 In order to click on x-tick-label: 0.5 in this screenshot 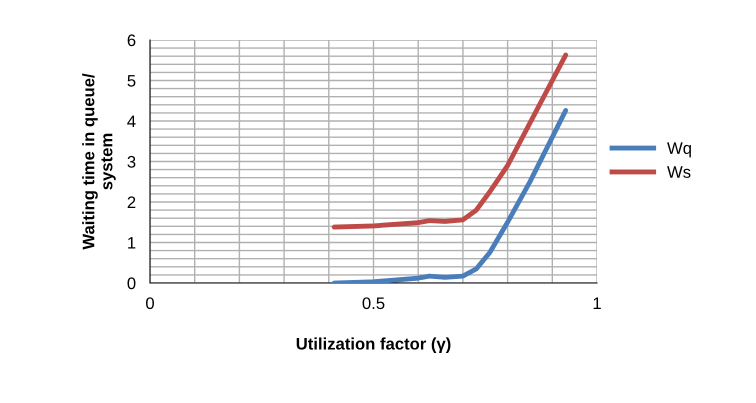, I will do `click(373, 303)`.